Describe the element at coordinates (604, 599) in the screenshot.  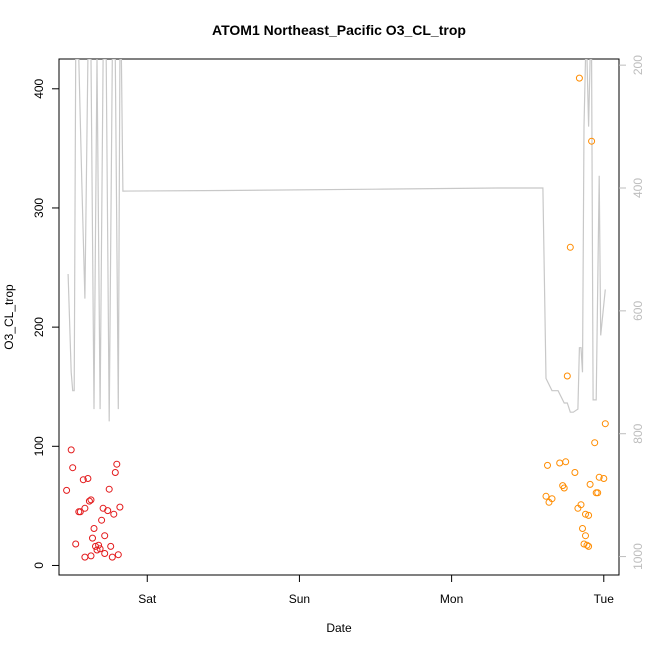
I see `x-tick-label: Tue` at that location.